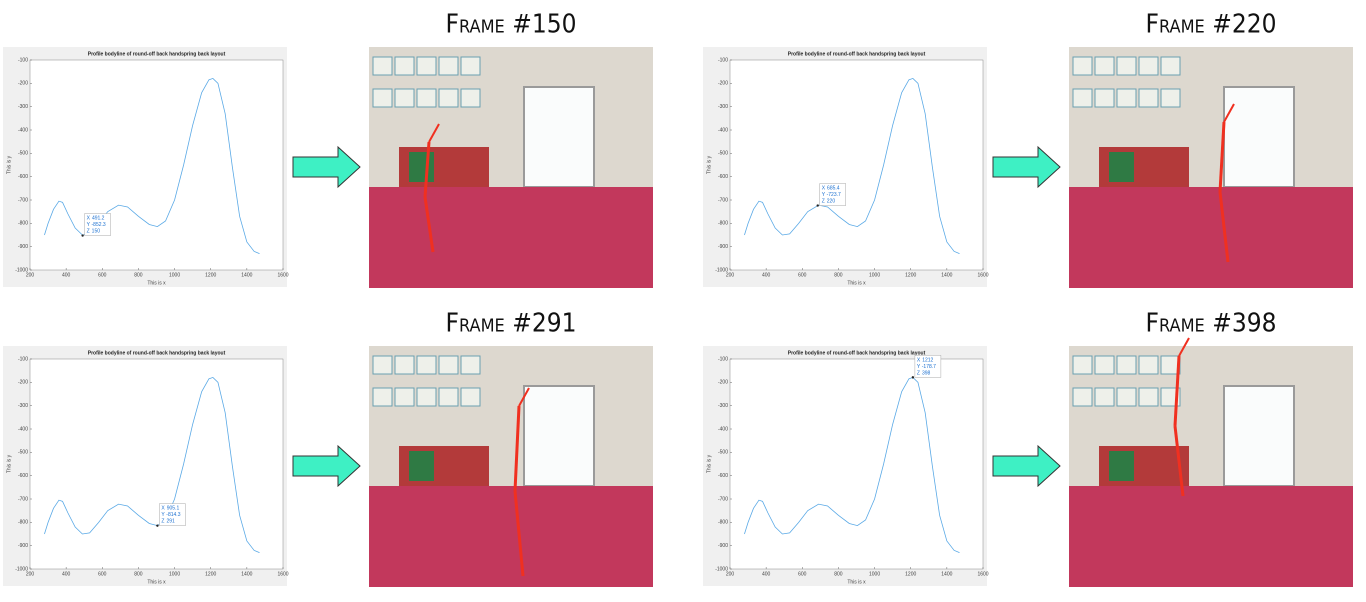 This screenshot has height=602, width=1366. Describe the element at coordinates (856, 283) in the screenshot. I see `x-axis-label: This is x` at that location.